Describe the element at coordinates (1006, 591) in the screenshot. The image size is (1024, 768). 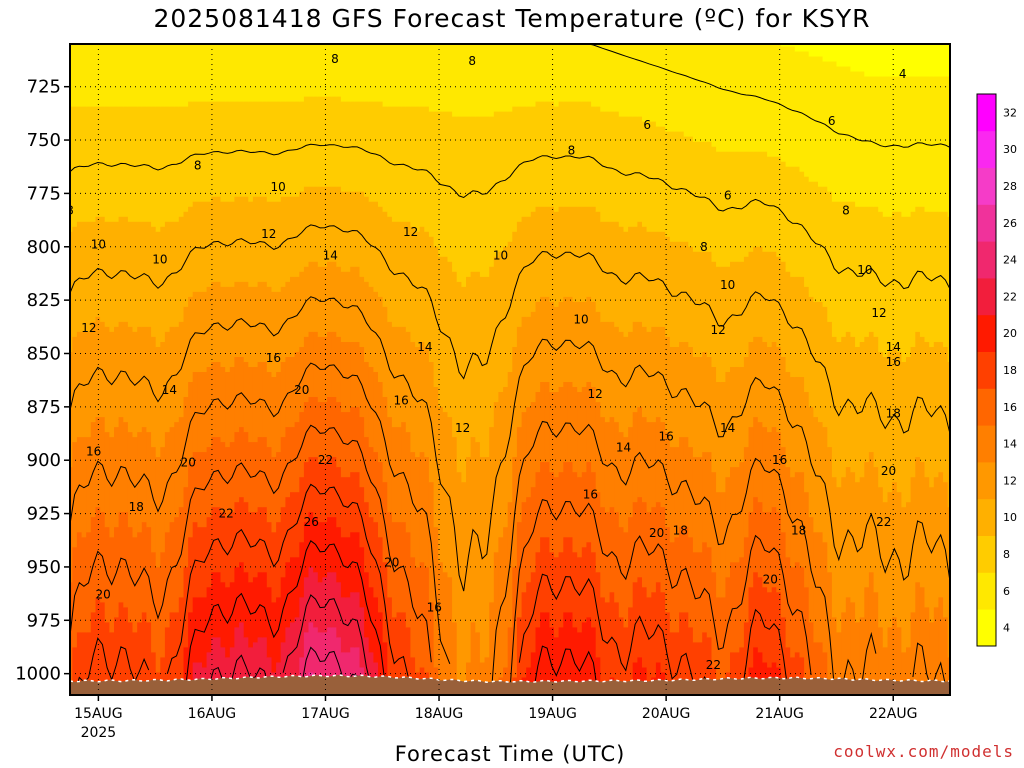
I see `colorbar-tick-label: 6` at that location.